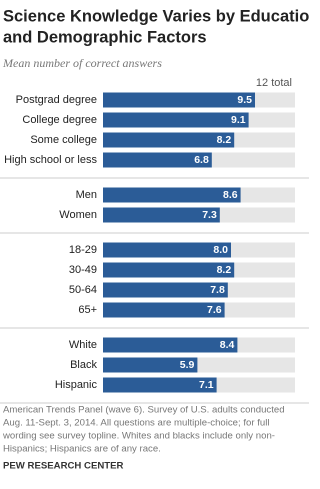  I want to click on category-label: Postgrad degree, so click(56, 100).